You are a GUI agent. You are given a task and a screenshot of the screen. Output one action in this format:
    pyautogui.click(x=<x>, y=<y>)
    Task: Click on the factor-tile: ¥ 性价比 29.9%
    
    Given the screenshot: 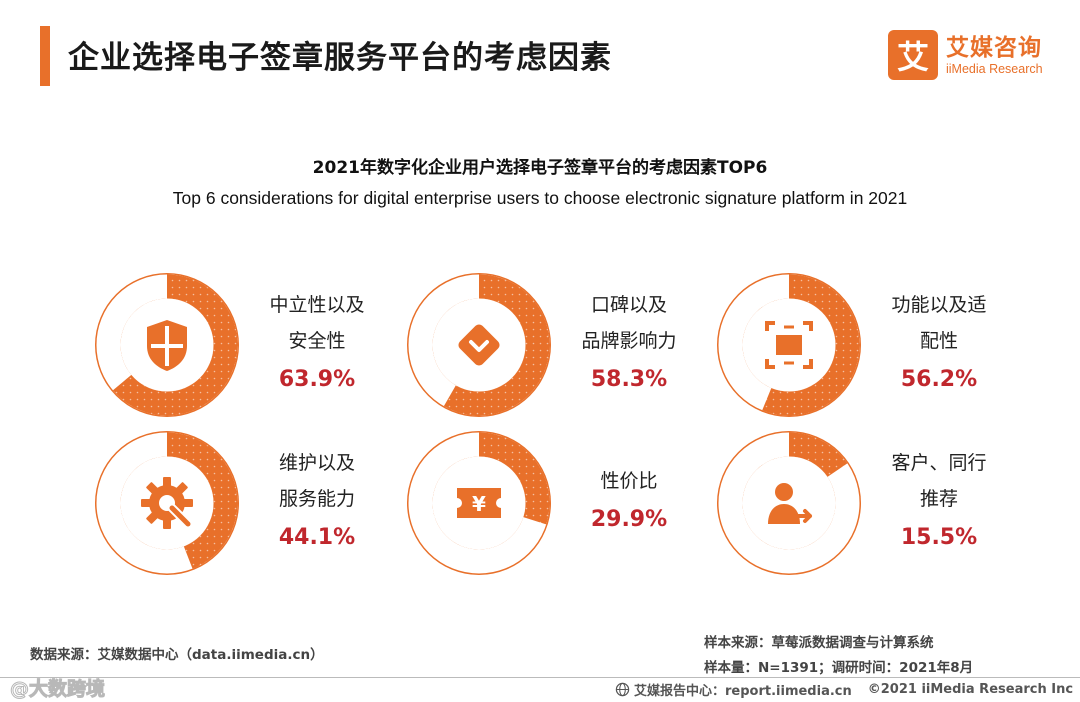 What is the action you would take?
    pyautogui.click(x=554, y=503)
    